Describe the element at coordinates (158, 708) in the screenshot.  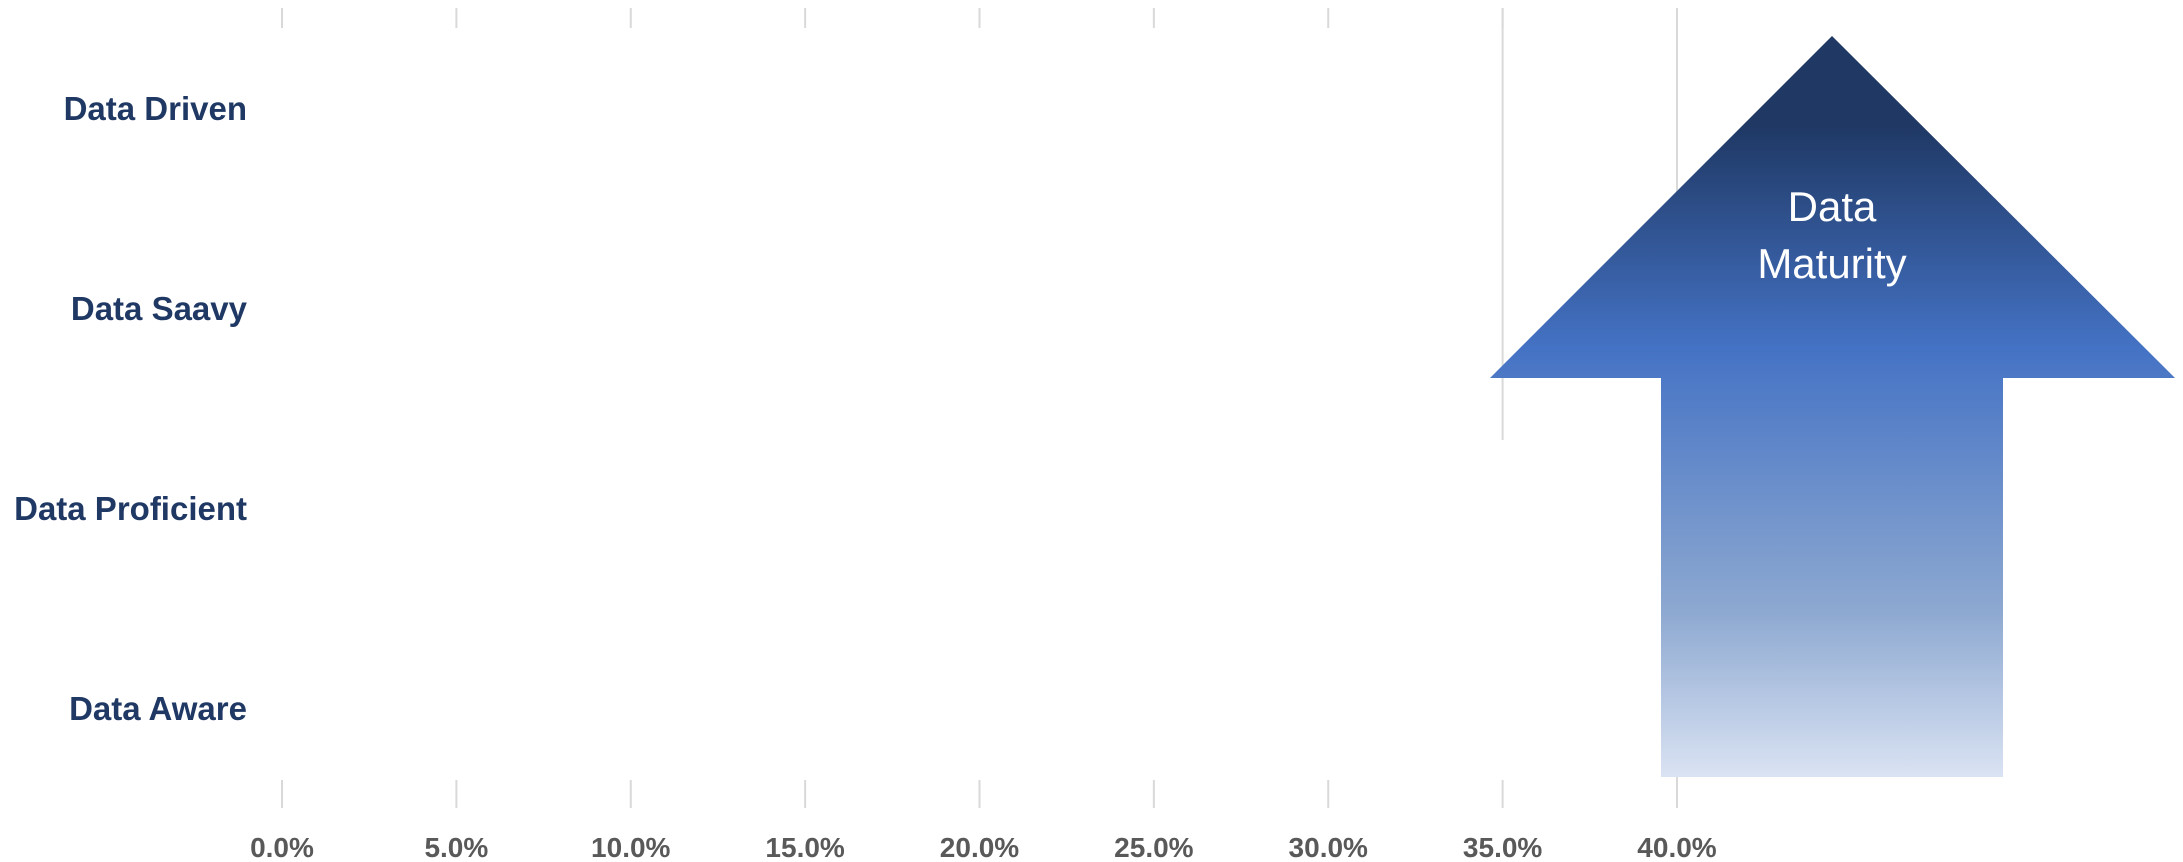
I see `category-label: Data Aware` at that location.